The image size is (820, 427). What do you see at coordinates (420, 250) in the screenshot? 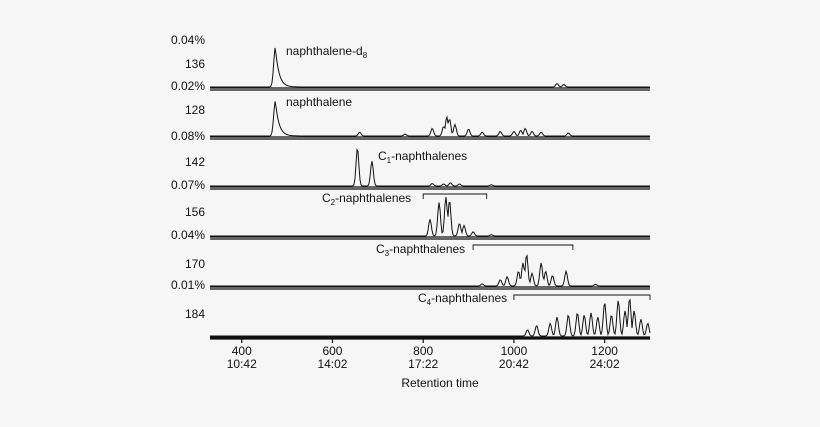
I see `series-label: C3-naphthalenes` at bounding box center [420, 250].